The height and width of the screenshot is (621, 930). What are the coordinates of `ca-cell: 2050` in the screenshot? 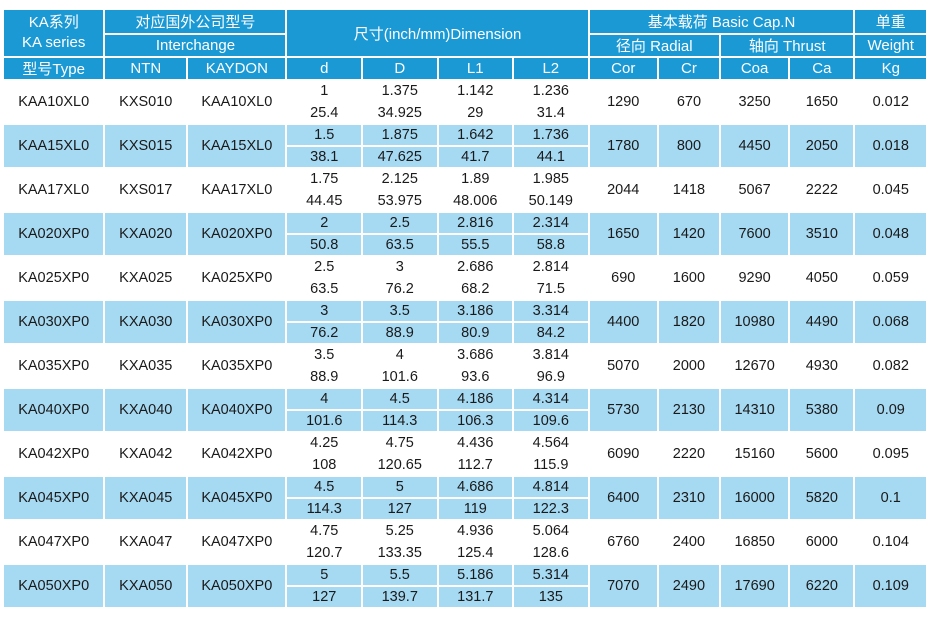 It's located at (822, 146).